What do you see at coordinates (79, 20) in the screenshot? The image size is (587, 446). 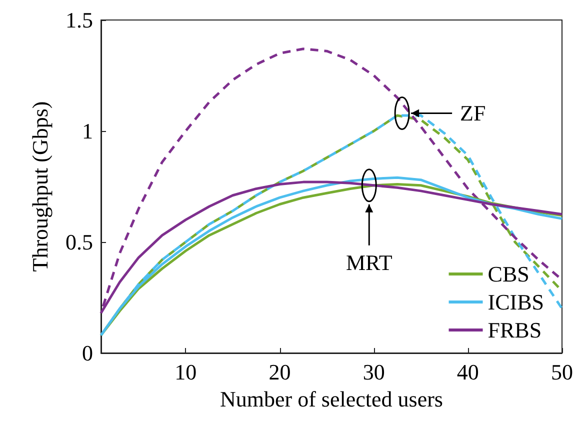 I see `y-tick-label: 1.5` at bounding box center [79, 20].